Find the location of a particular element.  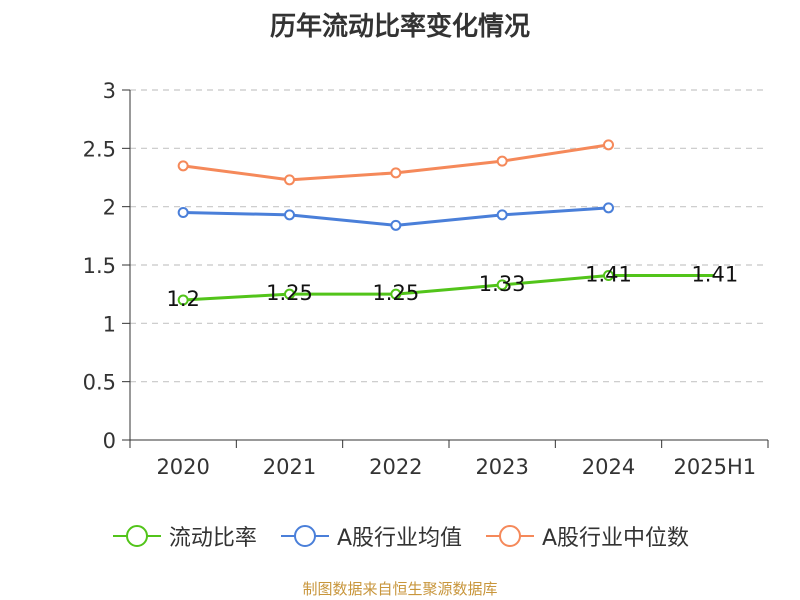

y-tick-label: 2.5 is located at coordinates (99, 149).